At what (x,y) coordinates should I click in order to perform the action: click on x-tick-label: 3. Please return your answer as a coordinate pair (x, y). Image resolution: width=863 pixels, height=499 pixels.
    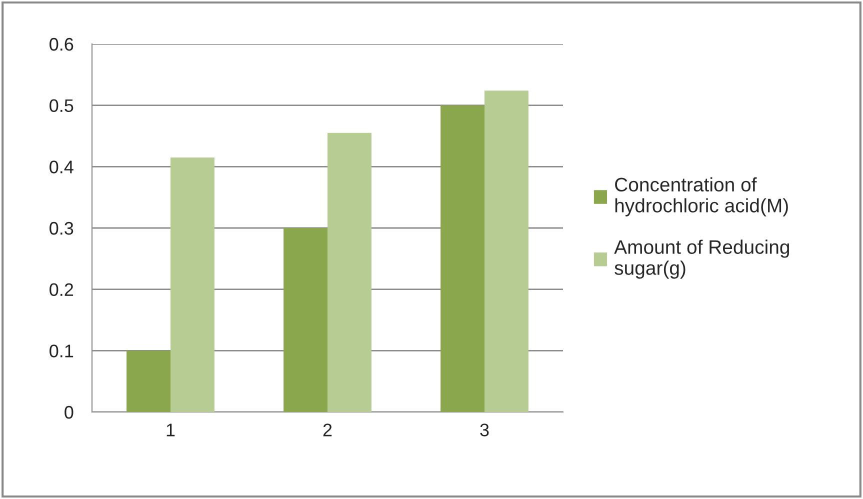
    Looking at the image, I should click on (484, 430).